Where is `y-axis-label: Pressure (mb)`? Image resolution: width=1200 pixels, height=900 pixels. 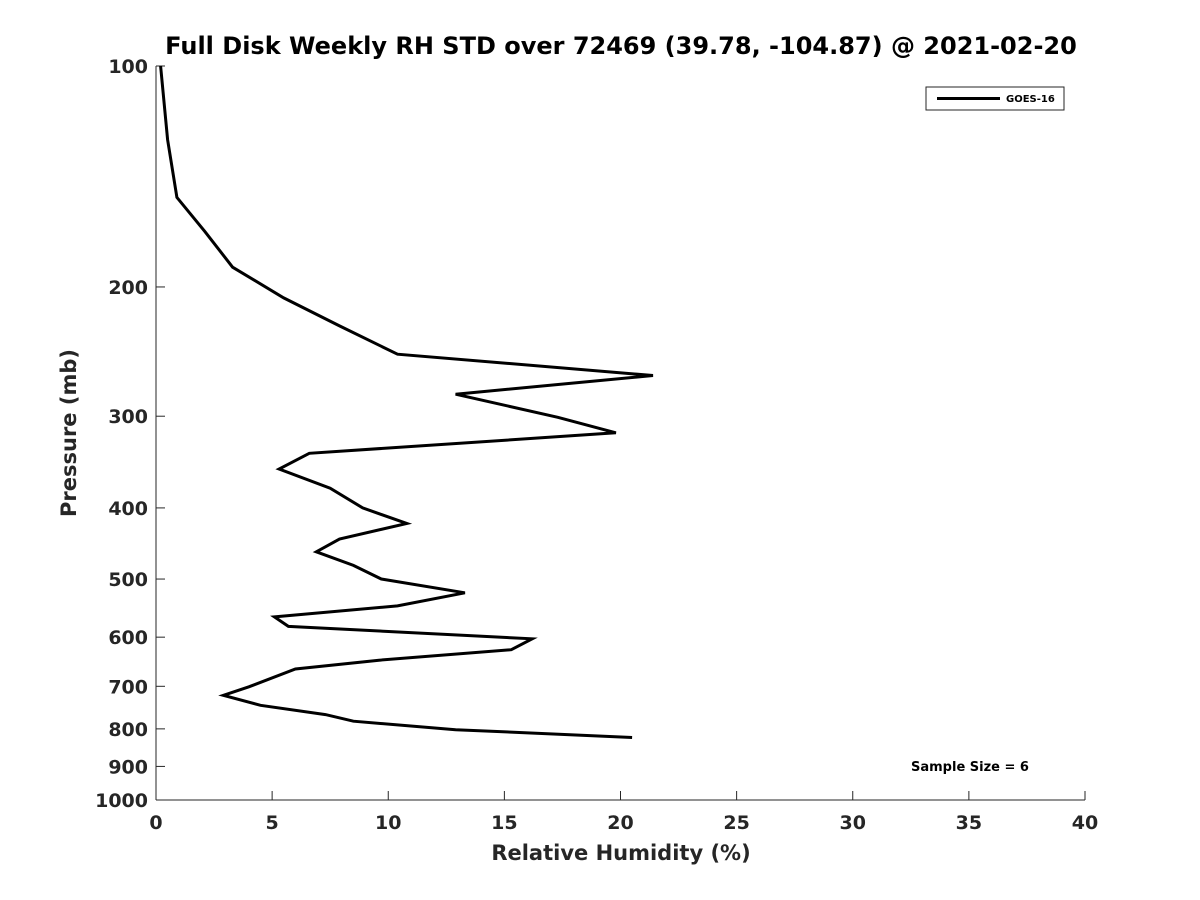 y-axis-label: Pressure (mb) is located at coordinates (69, 433).